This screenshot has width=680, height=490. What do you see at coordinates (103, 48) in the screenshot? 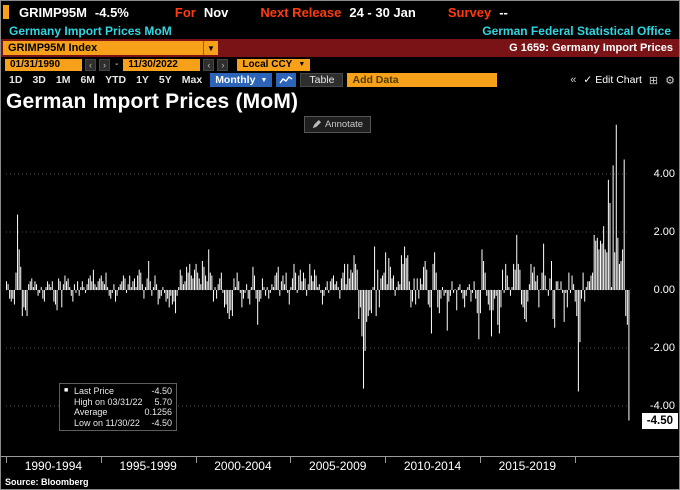
I see `security-input` at bounding box center [103, 48].